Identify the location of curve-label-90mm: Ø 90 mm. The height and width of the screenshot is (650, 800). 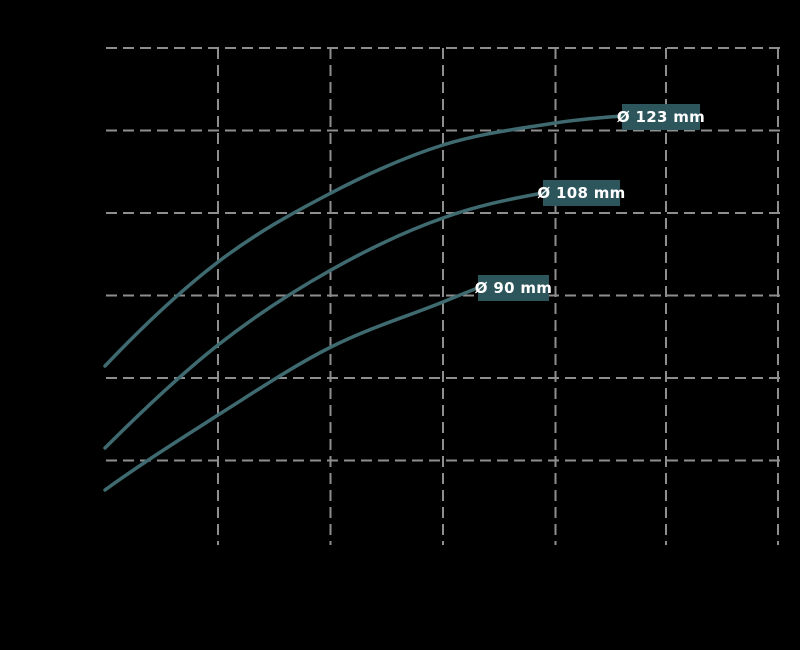
(513, 288).